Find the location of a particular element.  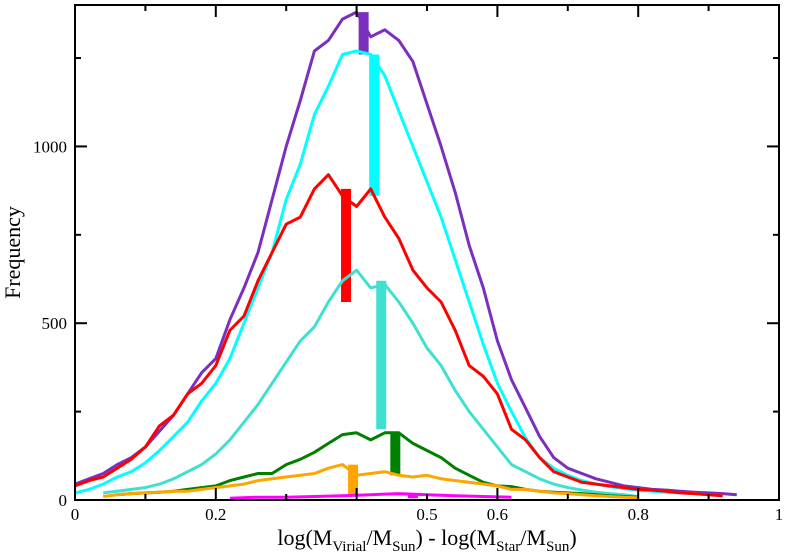

x-axis-title-part: ) - log(M is located at coordinates (455, 537).